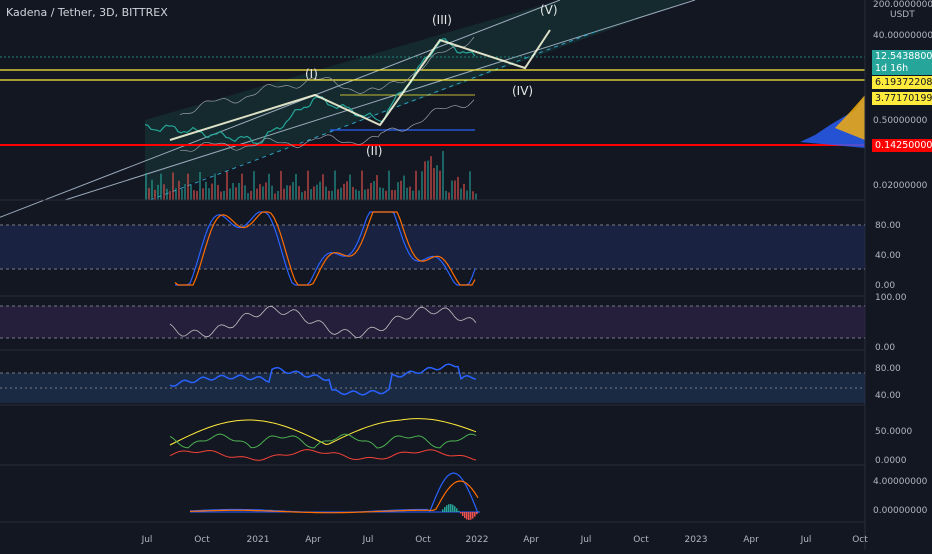 Image resolution: width=932 pixels, height=554 pixels. What do you see at coordinates (893, 432) in the screenshot?
I see `dmi-tick-1: 50.0000` at bounding box center [893, 432].